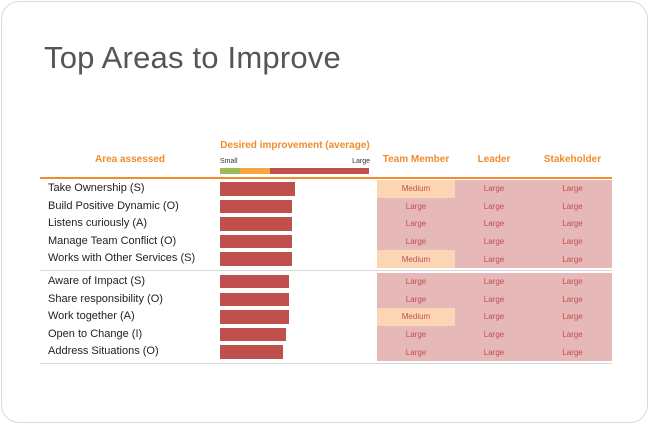  Describe the element at coordinates (326, 352) in the screenshot. I see `table-row: Address Situations (O) Large Large Large` at that location.